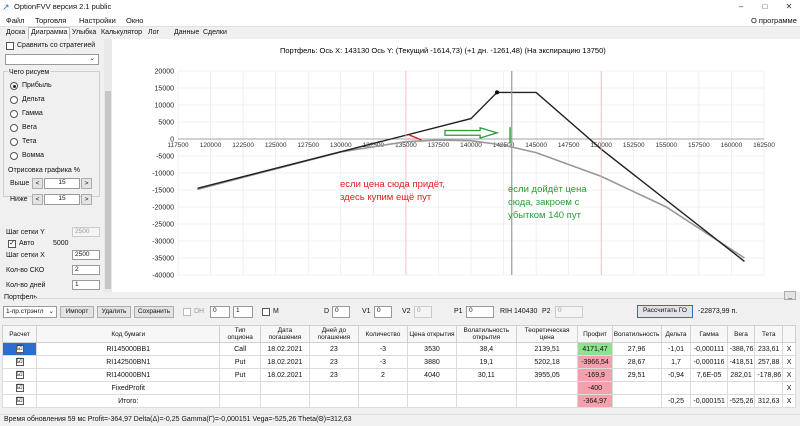 The height and width of the screenshot is (426, 800). Describe the element at coordinates (341, 312) in the screenshot. I see `d-input: 0` at that location.